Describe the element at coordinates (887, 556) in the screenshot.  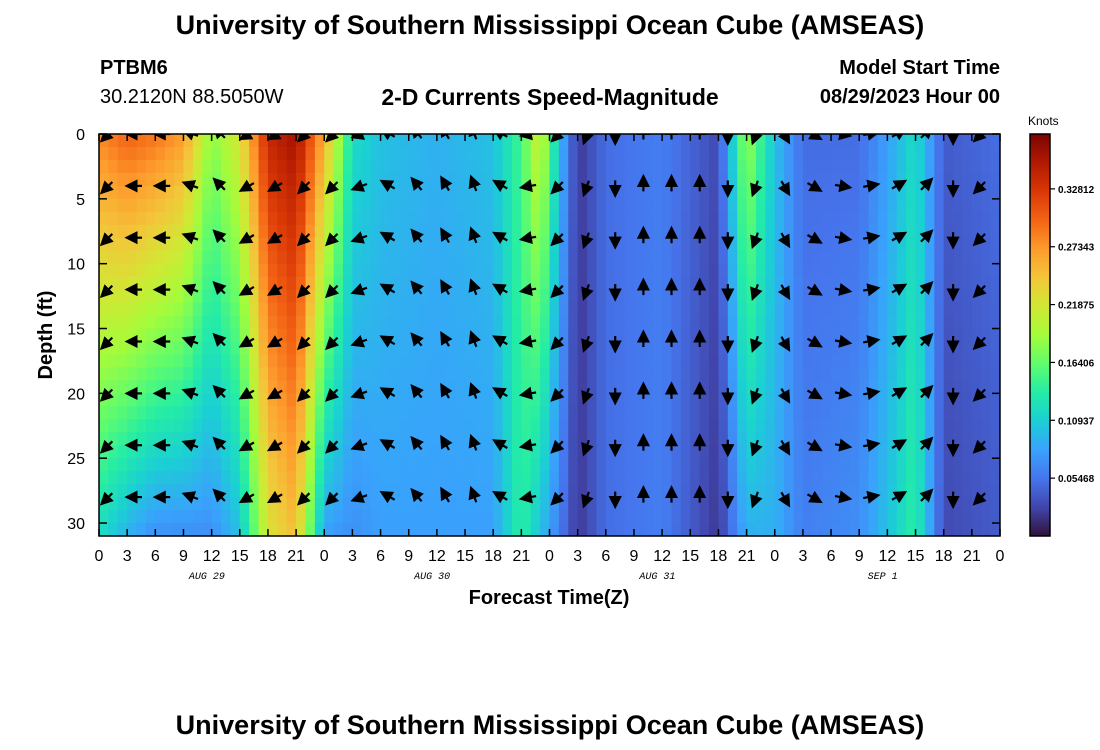
I see `x-tick-label: 12` at that location.